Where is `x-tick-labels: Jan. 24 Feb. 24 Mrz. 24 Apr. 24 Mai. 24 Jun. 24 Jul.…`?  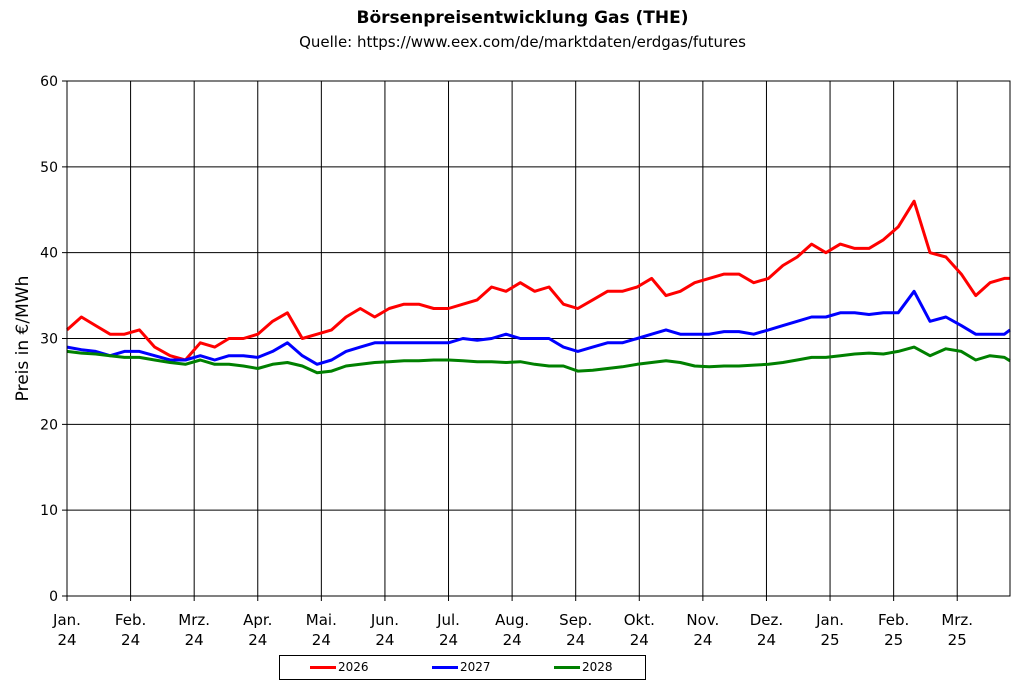 x-tick-labels: Jan. 24 Feb. 24 Mrz. 24 Apr. 24 Mai. 24 Jun. 24 Jul.… is located at coordinates (512, 630).